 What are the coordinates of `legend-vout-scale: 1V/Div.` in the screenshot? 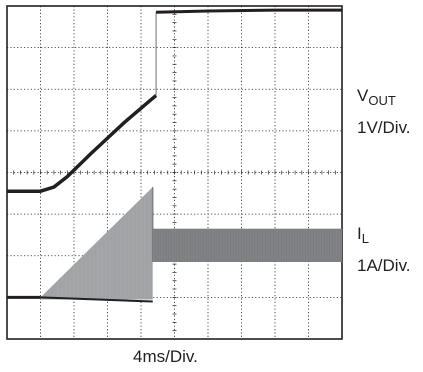 It's located at (384, 127).